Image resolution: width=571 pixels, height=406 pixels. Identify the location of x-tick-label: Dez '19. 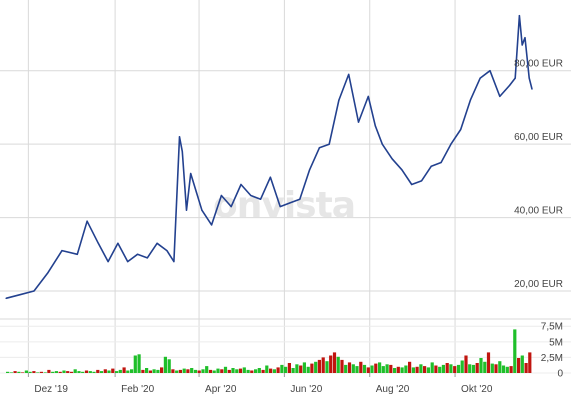
(51, 389).